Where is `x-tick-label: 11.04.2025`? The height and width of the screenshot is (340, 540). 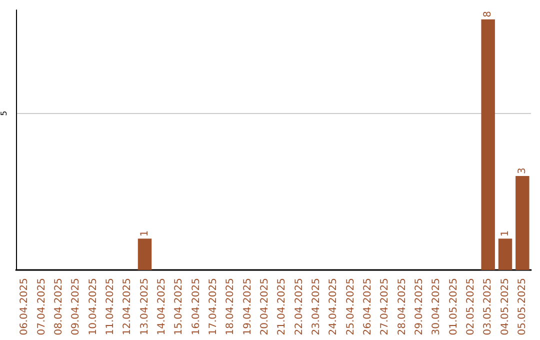 x-tick-label: 11.04.2025 is located at coordinates (110, 307).